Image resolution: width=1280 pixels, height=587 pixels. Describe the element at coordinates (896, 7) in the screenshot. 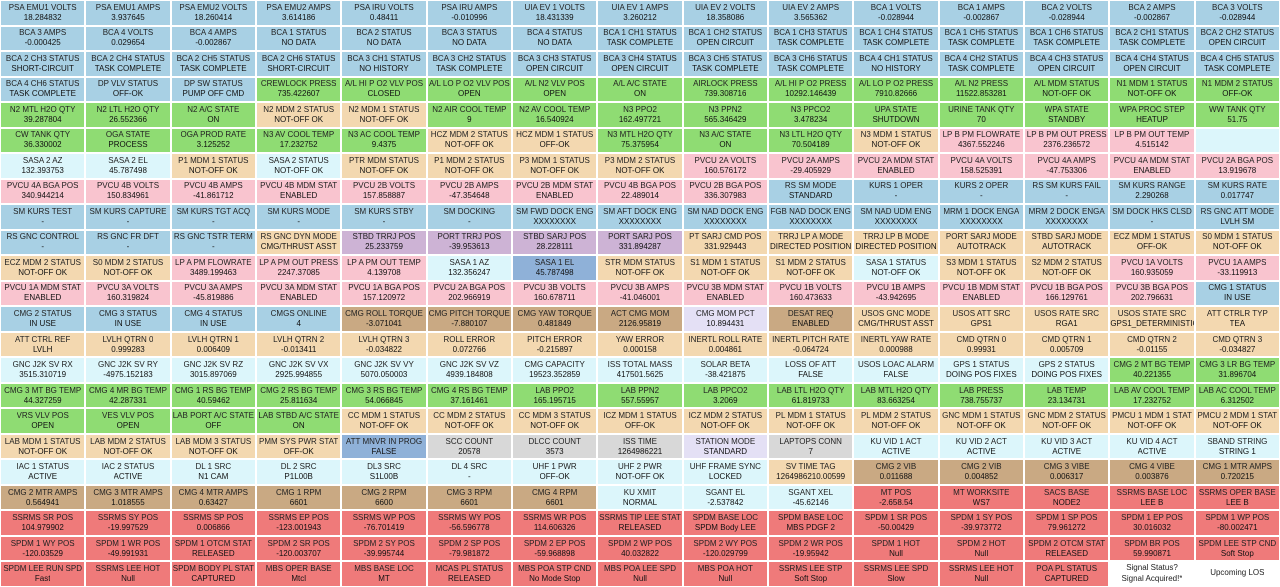

I see `tile-label: BCA 1 VOLTS` at that location.